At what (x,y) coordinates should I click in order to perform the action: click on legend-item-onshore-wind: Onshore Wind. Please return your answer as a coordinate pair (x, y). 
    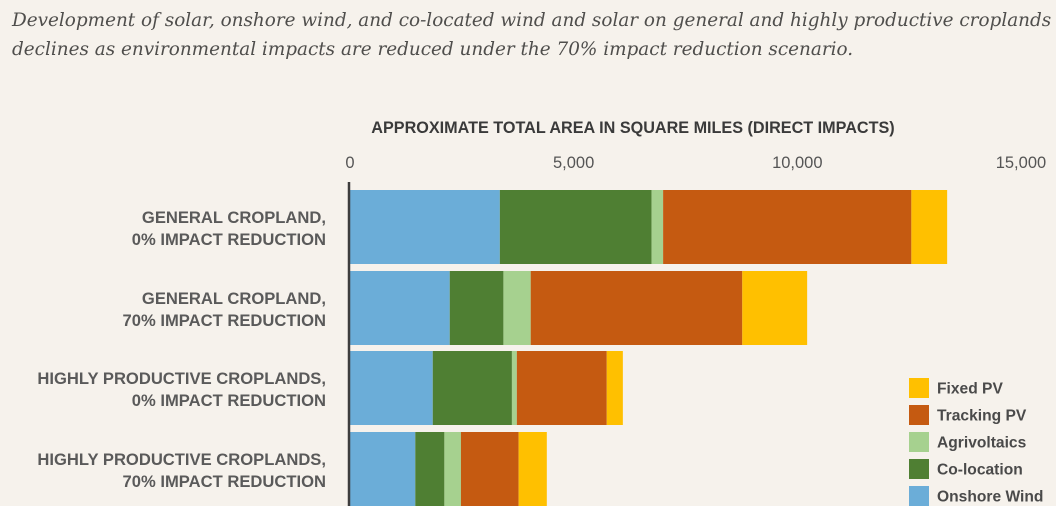
    Looking at the image, I should click on (976, 496).